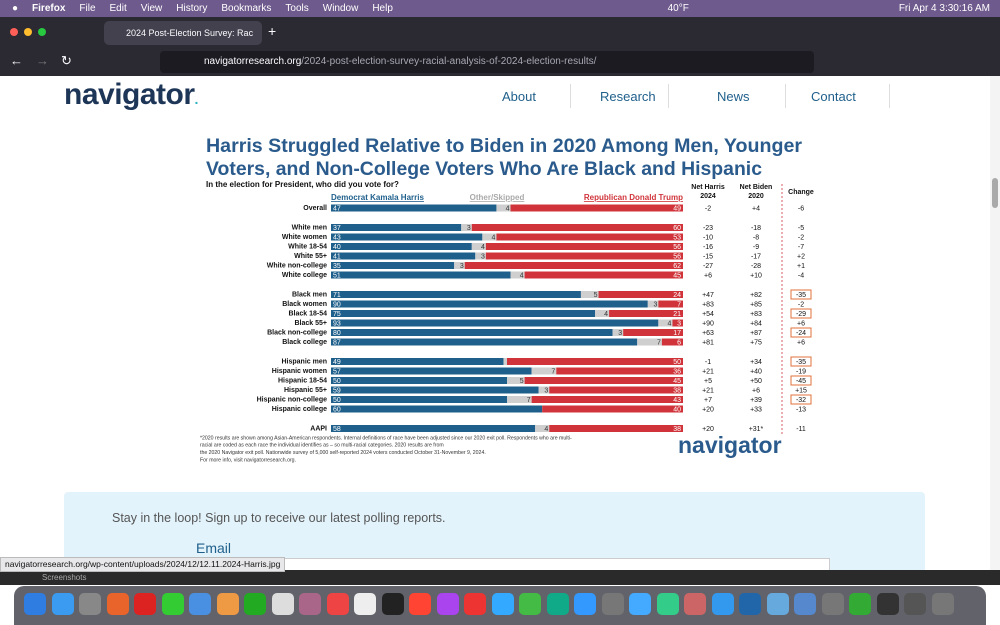 This screenshot has height=625, width=1000. I want to click on close-window, so click(14, 32).